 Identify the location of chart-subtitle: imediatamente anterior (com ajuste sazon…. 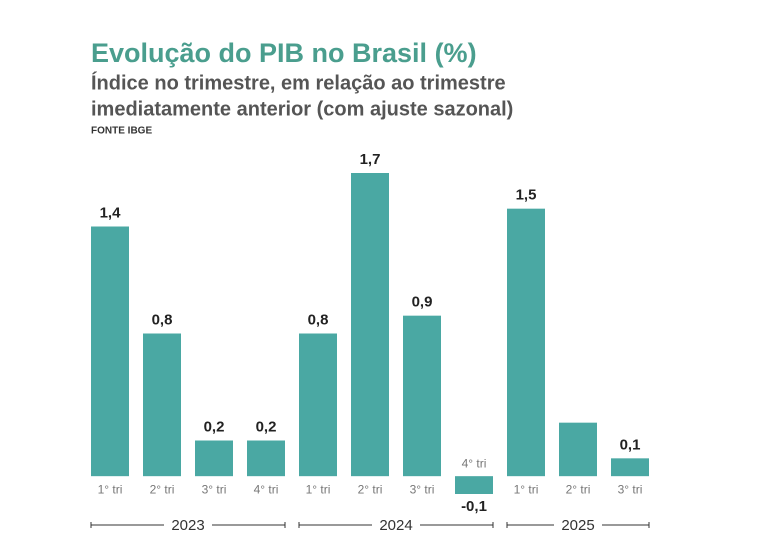
(302, 109).